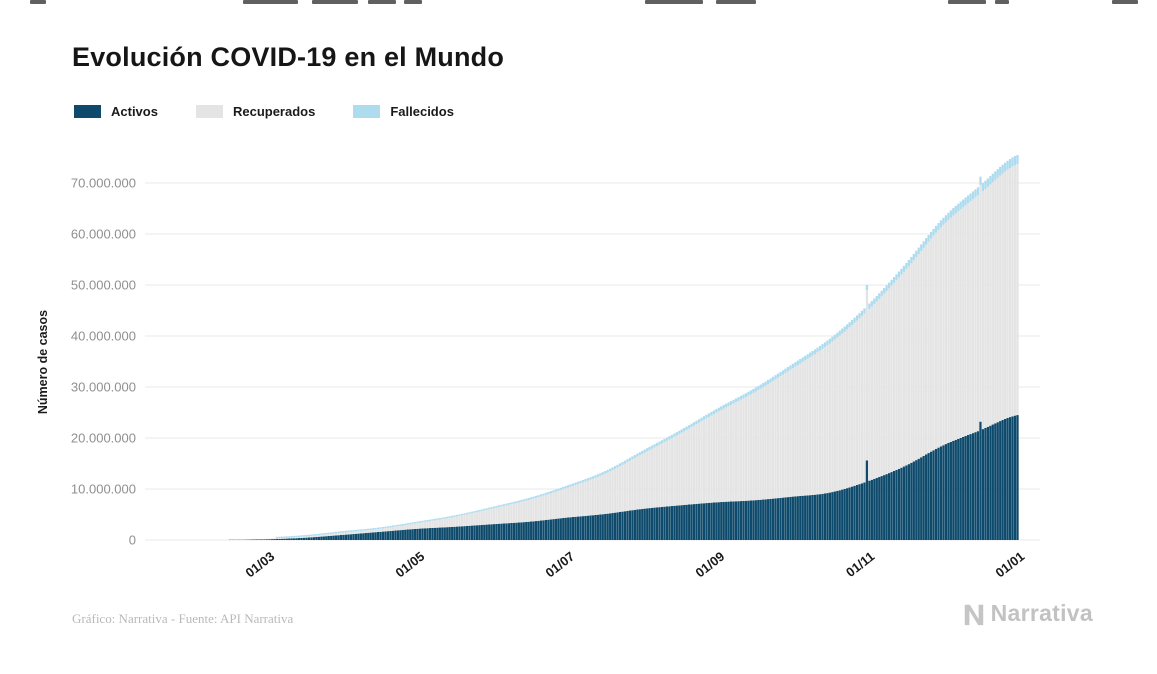 The width and height of the screenshot is (1157, 674). I want to click on svg-text: 70.000.000, so click(103, 183).